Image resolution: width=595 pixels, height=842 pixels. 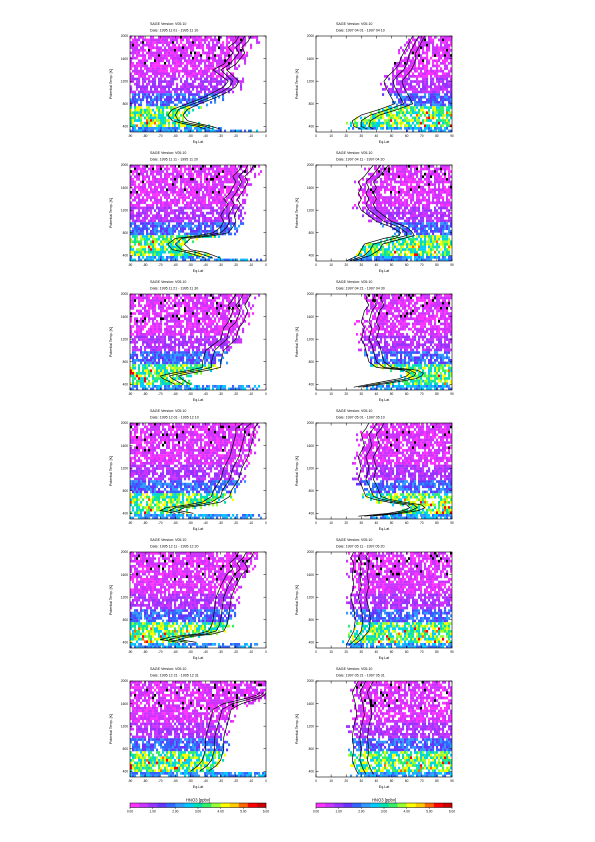 I want to click on x-tick-label: -30, so click(x=220, y=136).